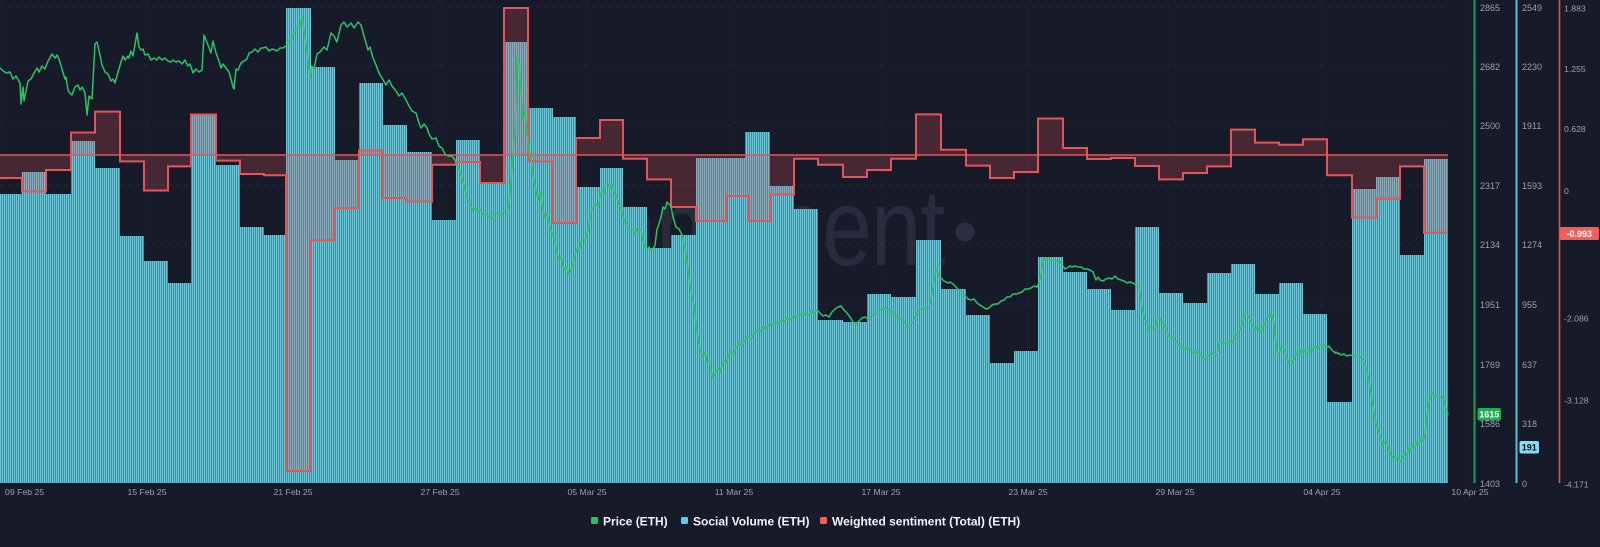  What do you see at coordinates (751, 522) in the screenshot?
I see `svg-text: Social Volume (ETH)` at bounding box center [751, 522].